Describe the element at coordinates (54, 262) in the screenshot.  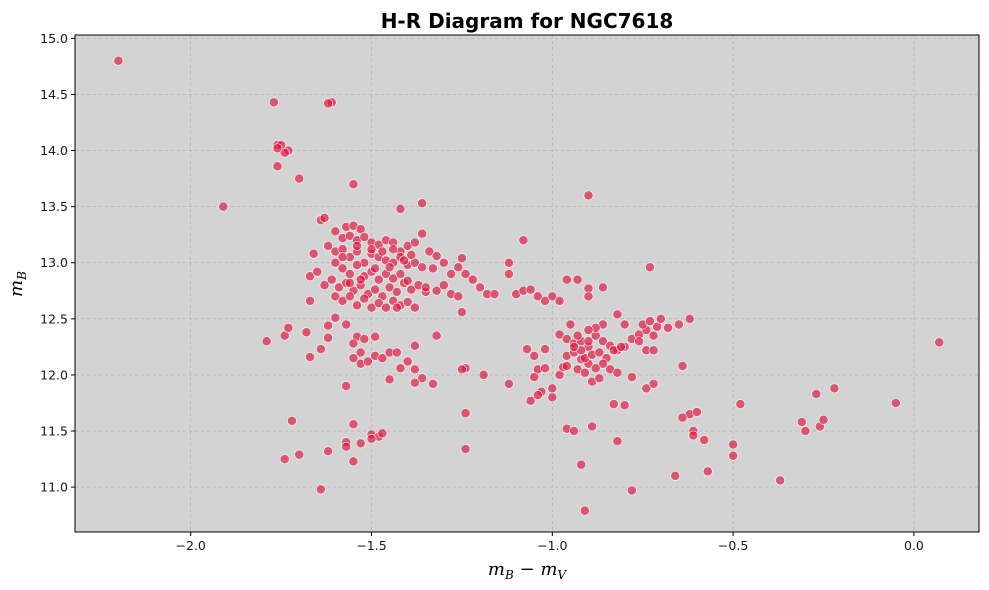
I see `y-tick-label: 13.0` at that location.